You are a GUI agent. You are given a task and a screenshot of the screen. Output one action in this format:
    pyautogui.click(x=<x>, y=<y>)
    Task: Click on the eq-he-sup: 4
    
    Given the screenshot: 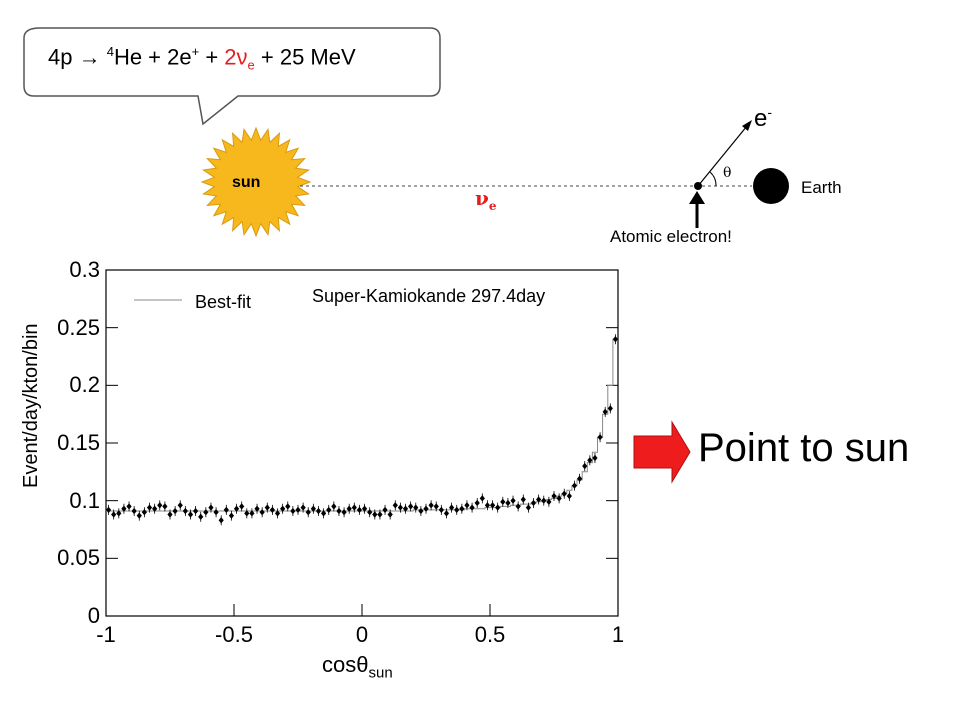 What is the action you would take?
    pyautogui.click(x=110, y=51)
    